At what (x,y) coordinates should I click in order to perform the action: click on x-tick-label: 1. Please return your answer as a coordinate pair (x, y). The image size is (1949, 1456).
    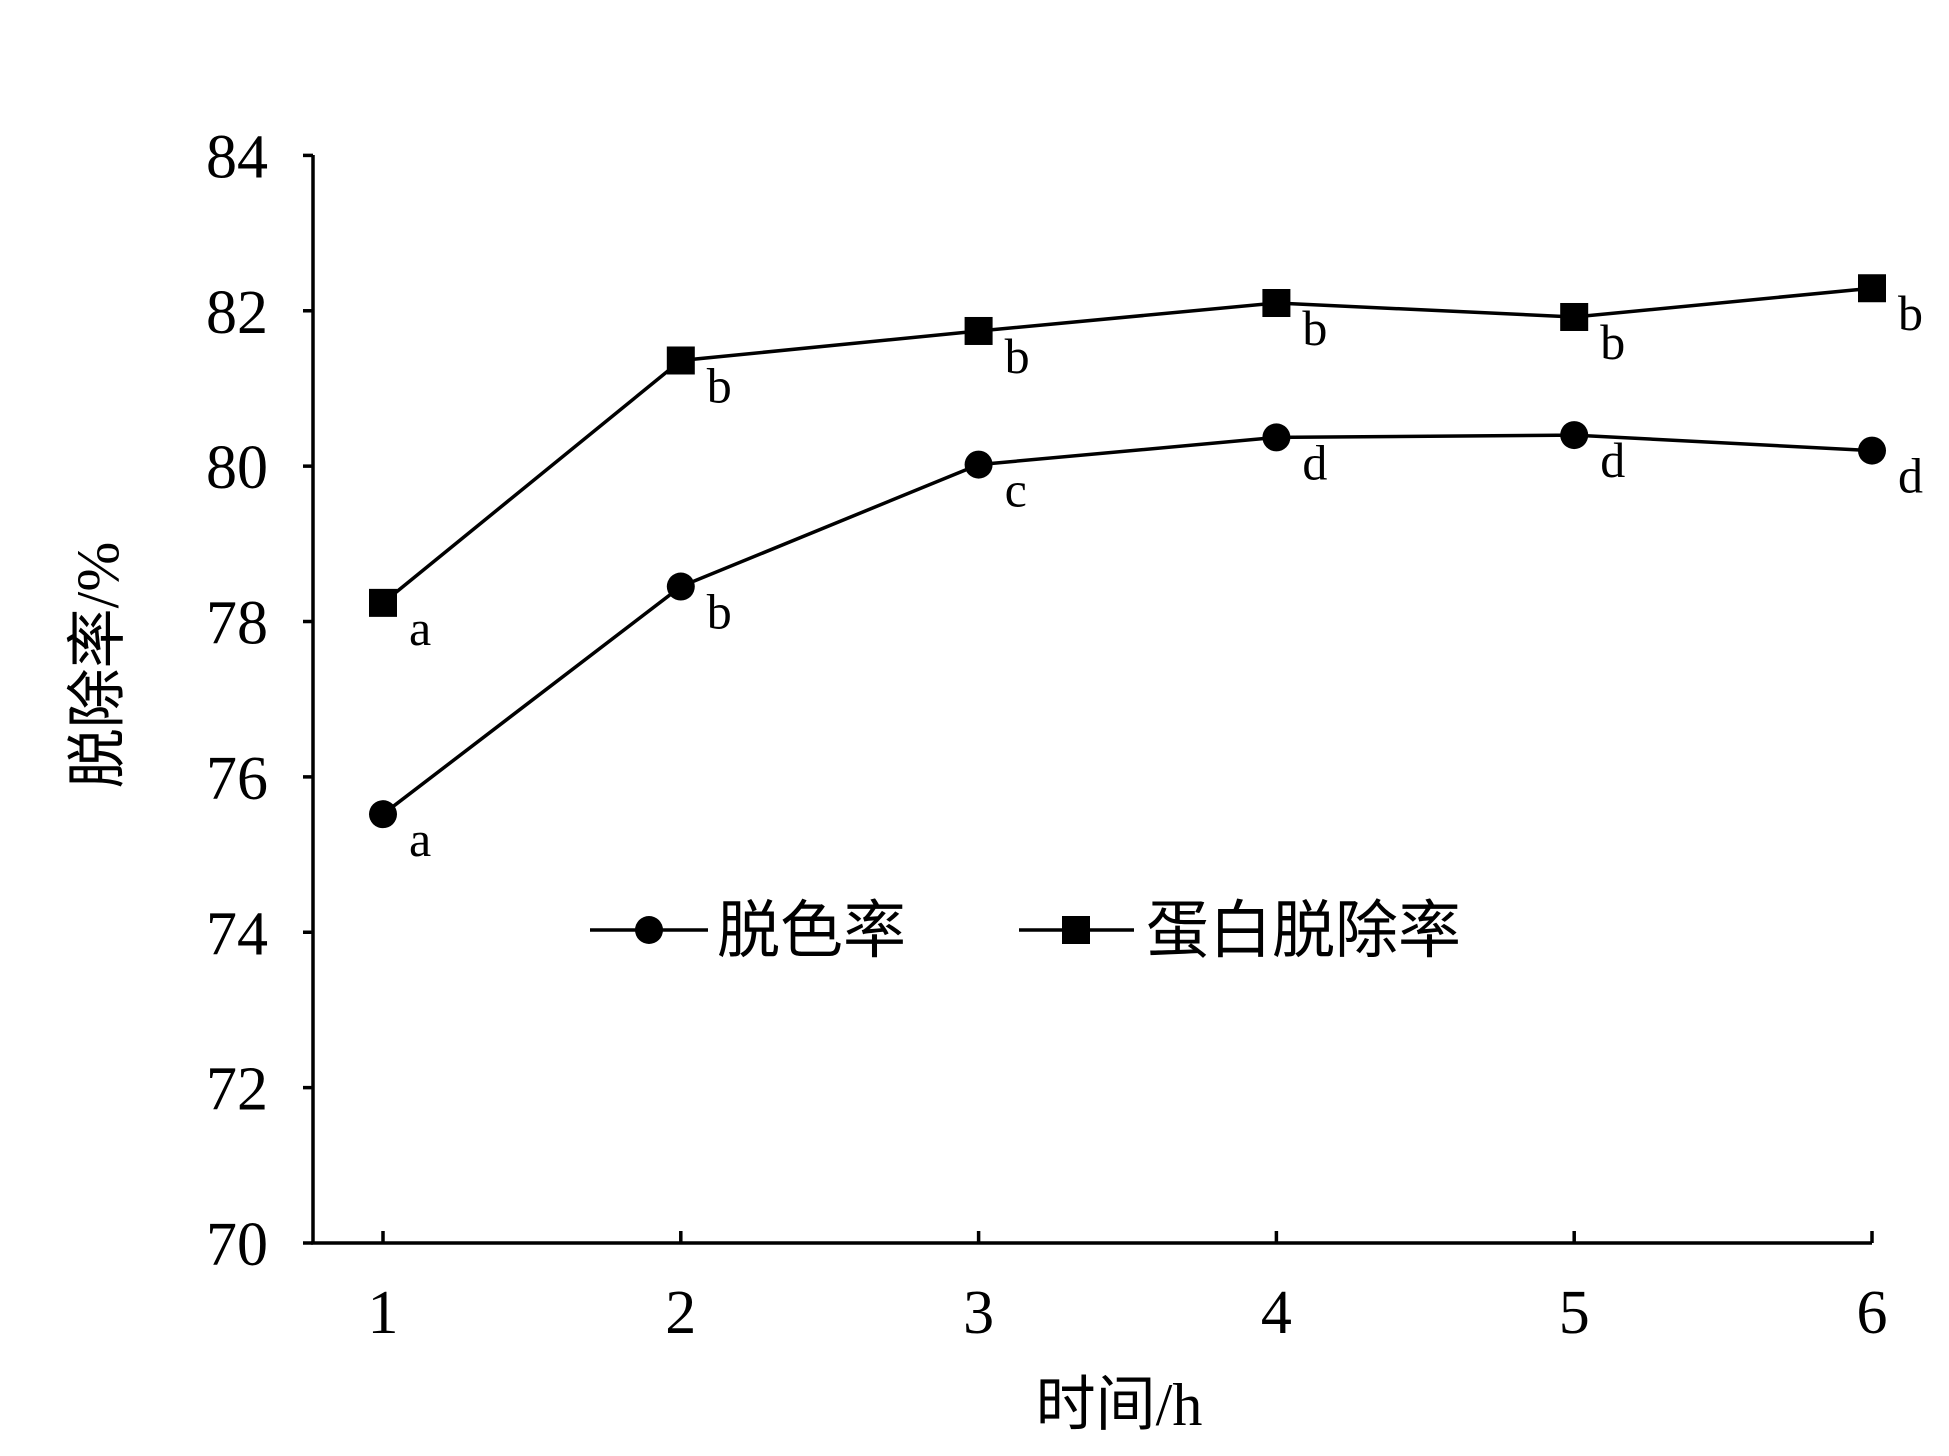
    Looking at the image, I should click on (383, 1313).